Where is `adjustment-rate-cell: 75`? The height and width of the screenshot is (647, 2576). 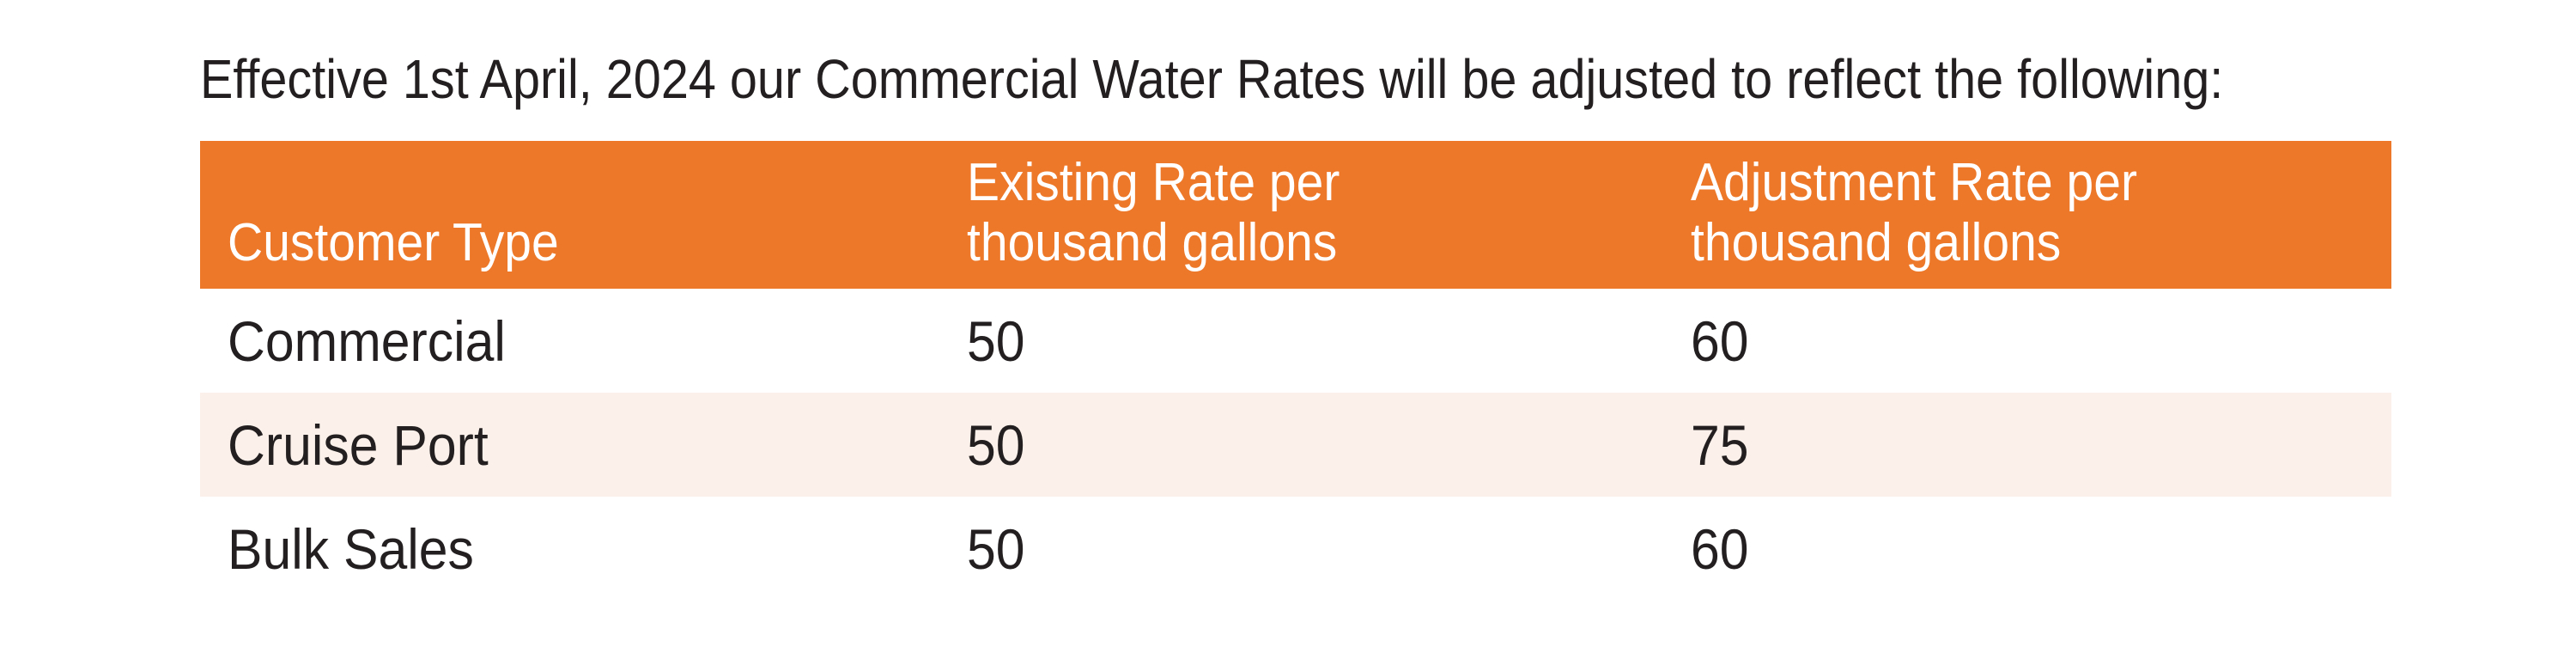 adjustment-rate-cell: 75 is located at coordinates (1720, 444).